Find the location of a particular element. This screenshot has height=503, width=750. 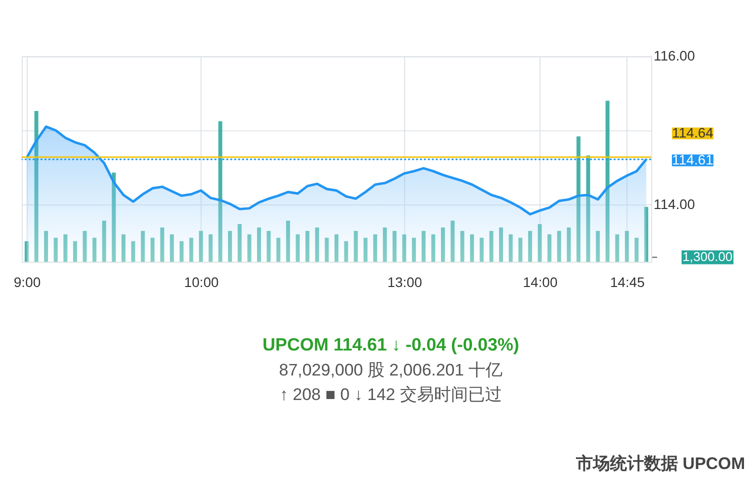

x-tick-label: 10:00 is located at coordinates (202, 282).